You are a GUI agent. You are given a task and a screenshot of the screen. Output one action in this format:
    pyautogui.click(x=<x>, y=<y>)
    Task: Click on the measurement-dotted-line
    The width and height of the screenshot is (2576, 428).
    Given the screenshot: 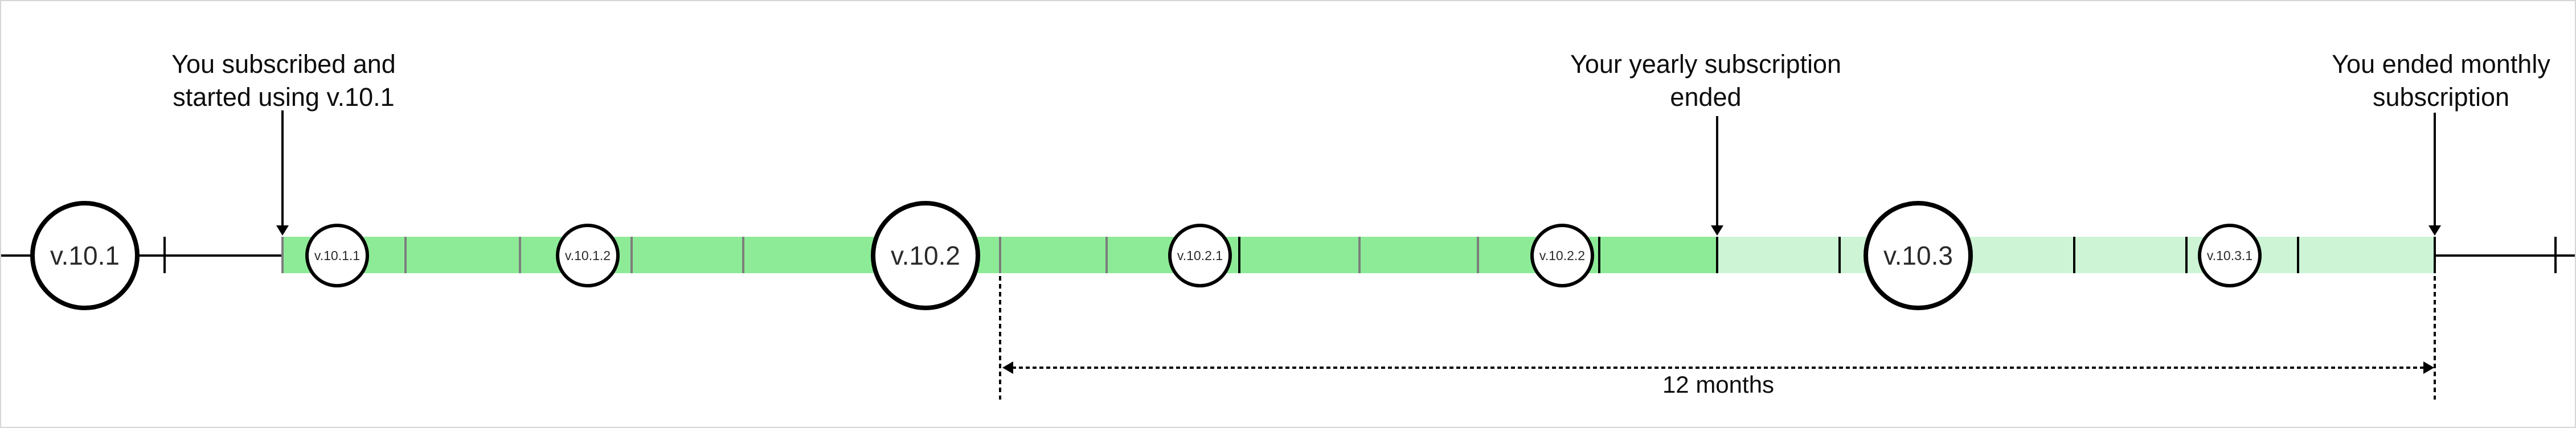 What is the action you would take?
    pyautogui.click(x=1718, y=368)
    